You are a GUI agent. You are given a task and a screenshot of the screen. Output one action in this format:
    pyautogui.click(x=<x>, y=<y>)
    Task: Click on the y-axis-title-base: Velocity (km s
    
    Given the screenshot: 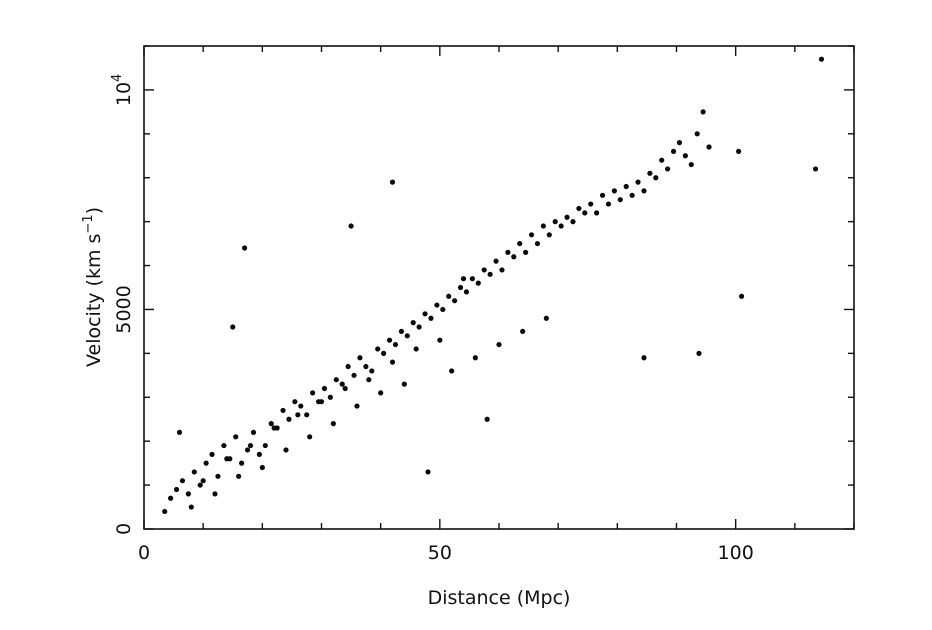 What is the action you would take?
    pyautogui.click(x=94, y=300)
    